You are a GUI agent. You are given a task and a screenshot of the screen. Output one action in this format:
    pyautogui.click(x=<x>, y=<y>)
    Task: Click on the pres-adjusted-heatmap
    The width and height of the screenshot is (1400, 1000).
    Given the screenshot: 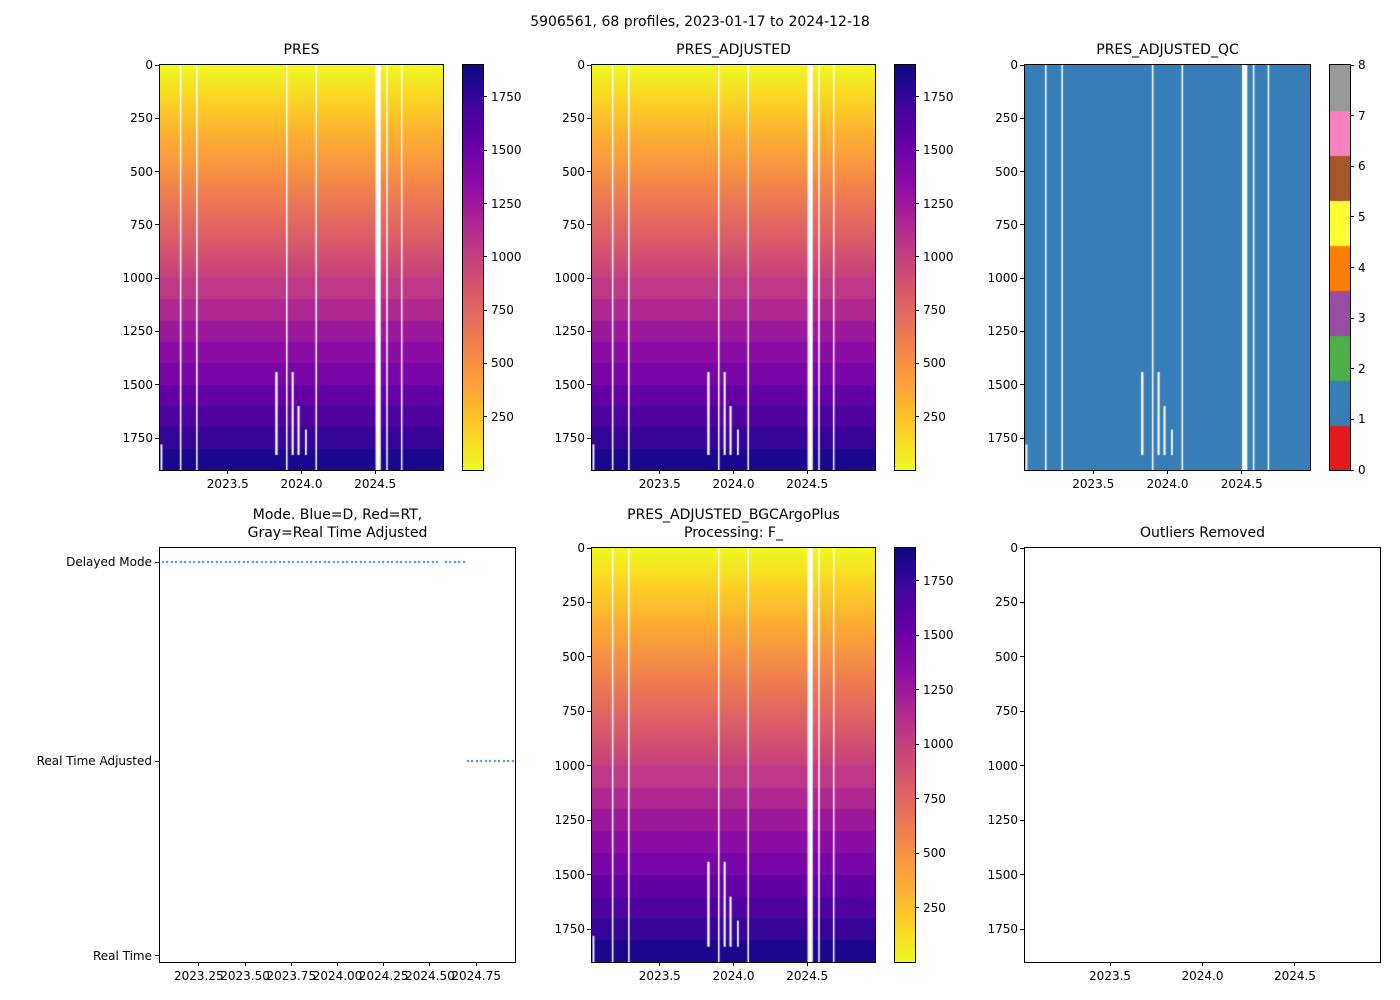 What is the action you would take?
    pyautogui.click(x=733, y=267)
    